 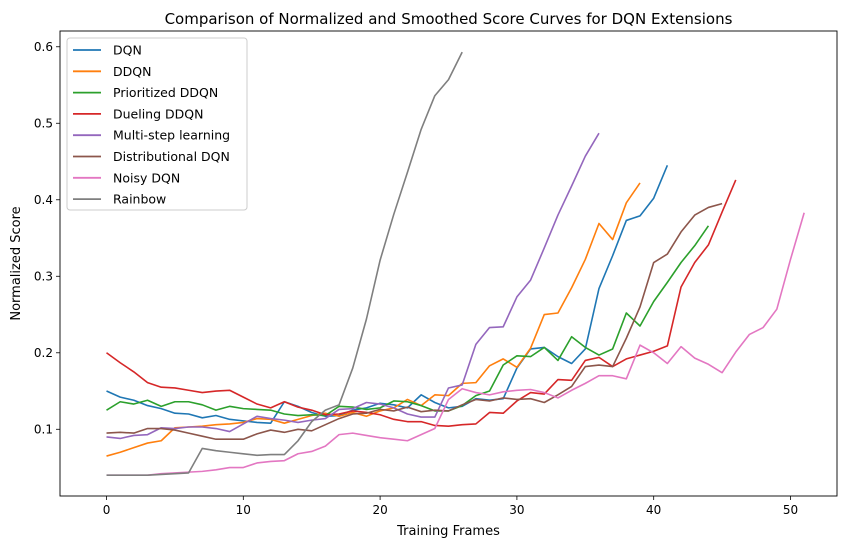 What do you see at coordinates (653, 510) in the screenshot?
I see `x-tick-label: 40` at bounding box center [653, 510].